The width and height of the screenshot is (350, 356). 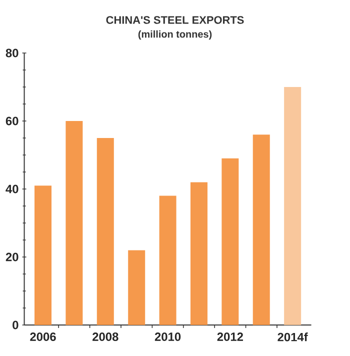 What do you see at coordinates (12, 189) in the screenshot?
I see `y-tick-label: 40` at bounding box center [12, 189].